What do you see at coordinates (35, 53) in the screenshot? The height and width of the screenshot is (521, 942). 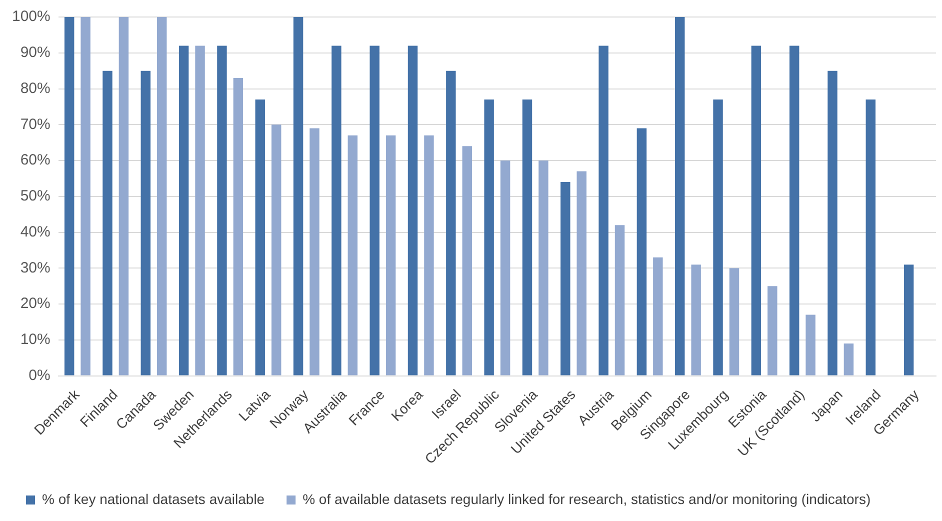 I see `y-tick-label: 90%` at bounding box center [35, 53].